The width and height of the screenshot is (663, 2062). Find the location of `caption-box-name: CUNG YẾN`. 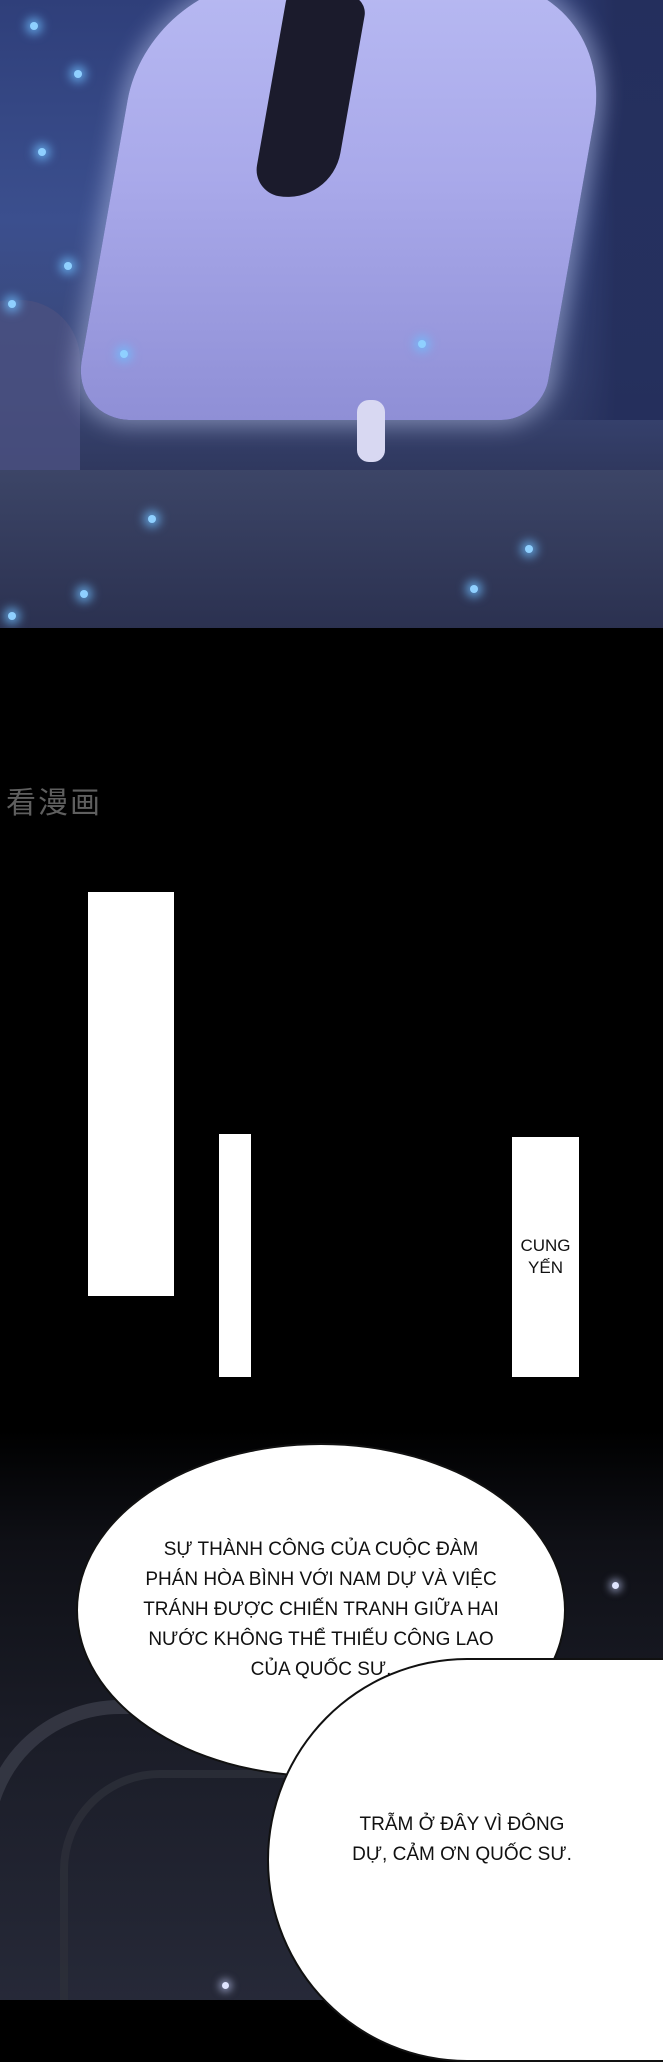

caption-box-name: CUNG YẾN is located at coordinates (545, 1257).